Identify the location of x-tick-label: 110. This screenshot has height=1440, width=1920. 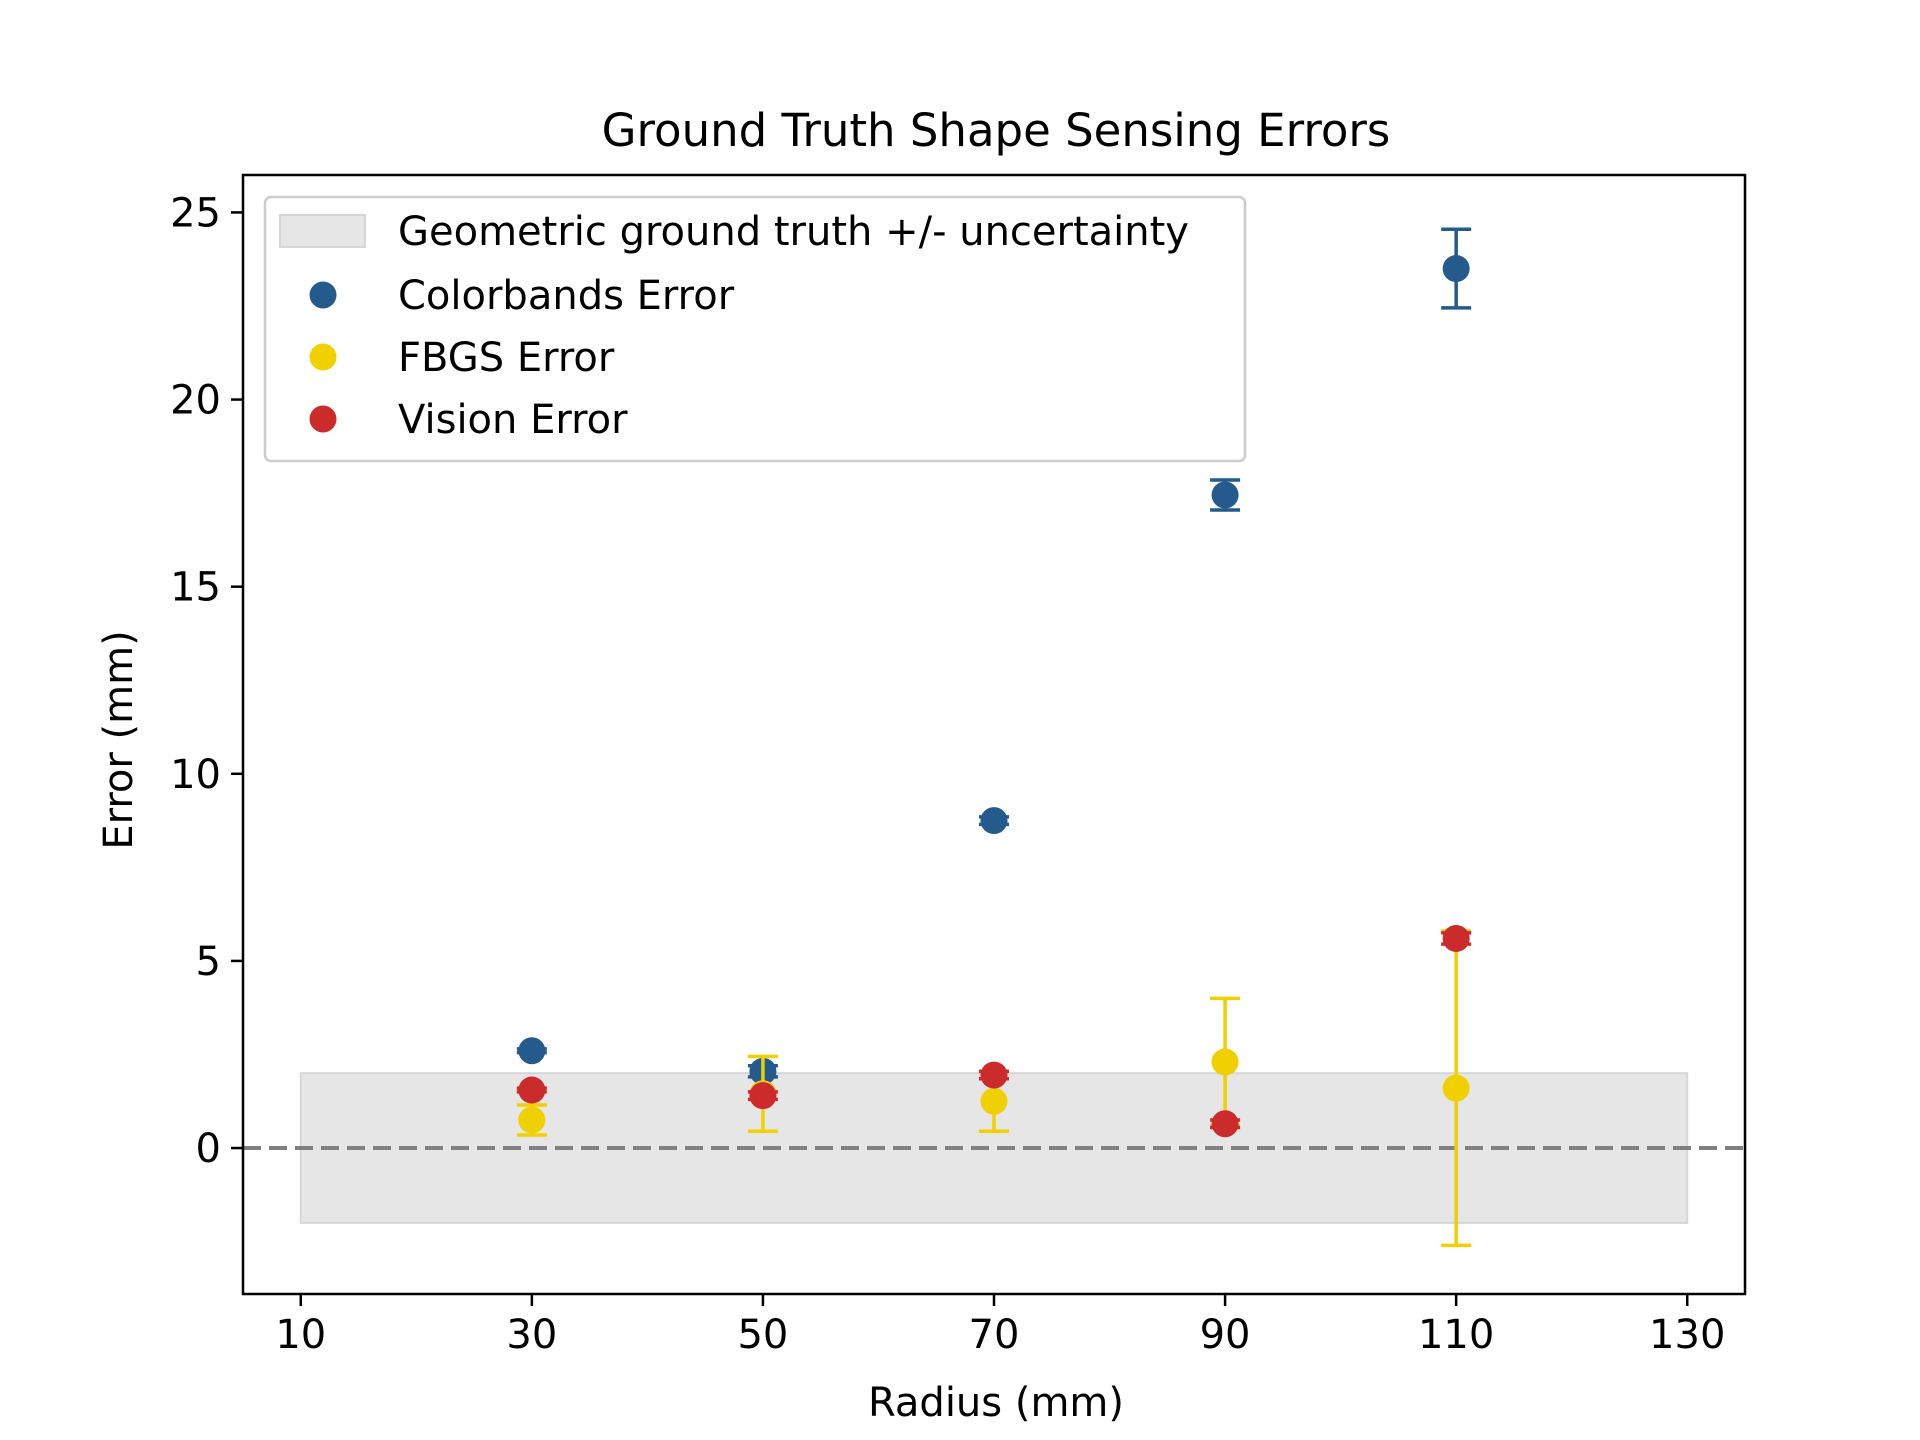
(1456, 1335).